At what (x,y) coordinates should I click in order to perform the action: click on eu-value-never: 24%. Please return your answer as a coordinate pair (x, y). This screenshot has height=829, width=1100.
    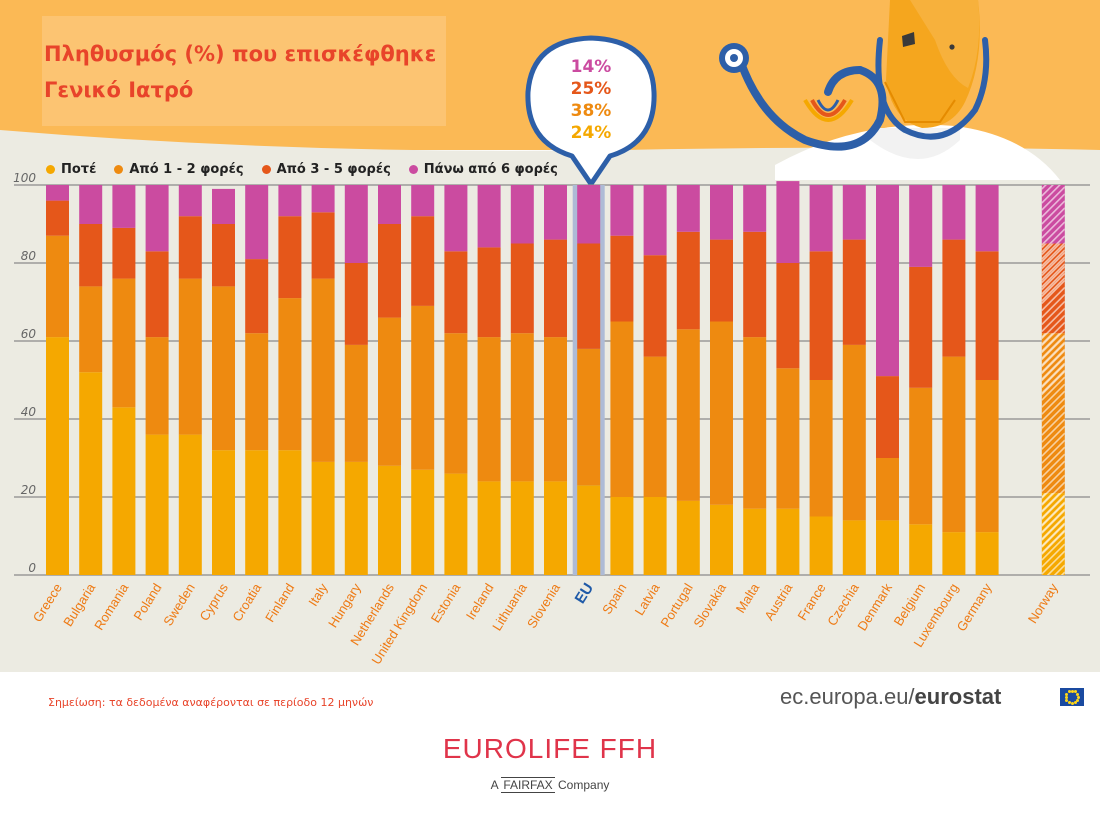
    Looking at the image, I should click on (591, 133).